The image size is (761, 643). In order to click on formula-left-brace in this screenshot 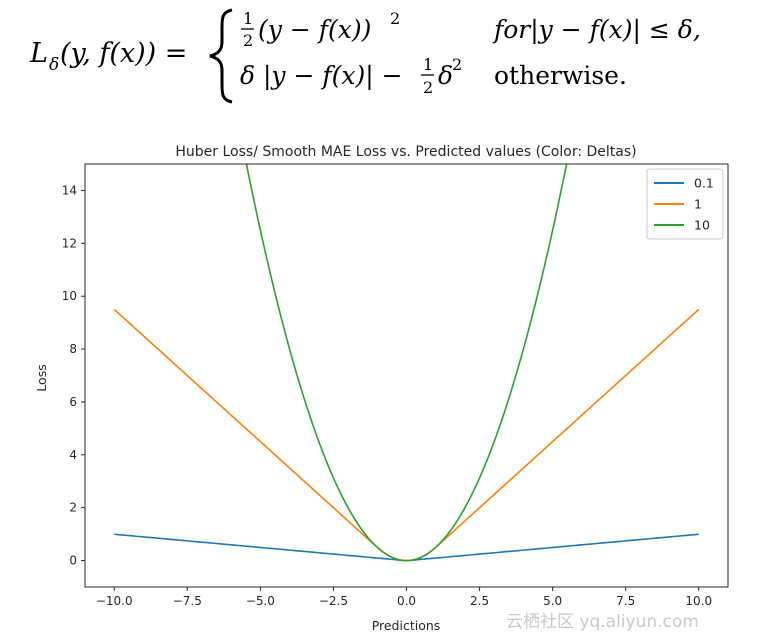, I will do `click(221, 56)`.